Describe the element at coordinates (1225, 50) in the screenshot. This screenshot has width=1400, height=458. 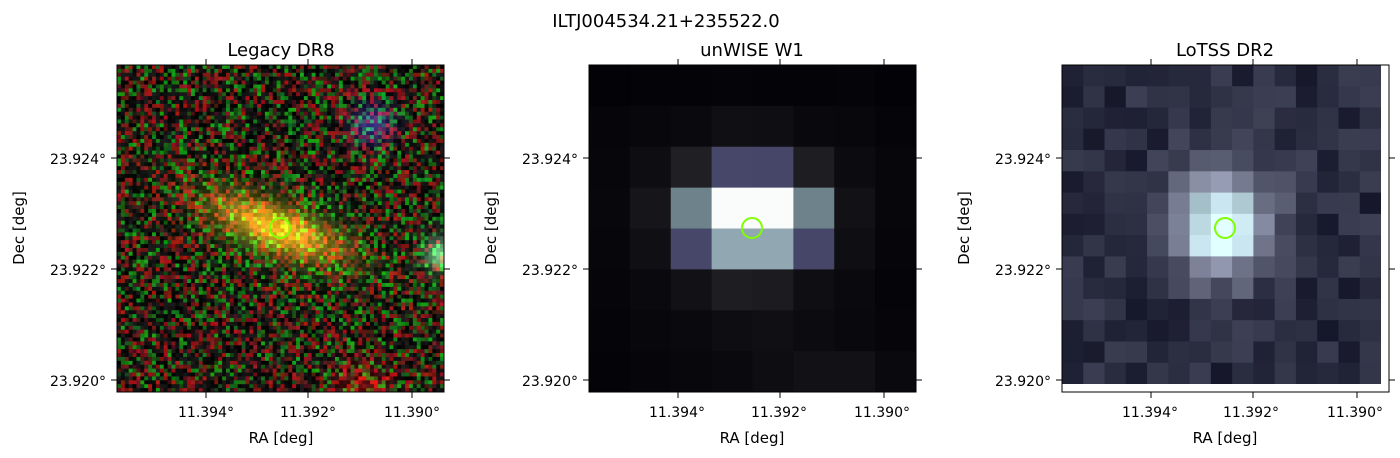
I see `panel-title: LoTSS DR2` at that location.